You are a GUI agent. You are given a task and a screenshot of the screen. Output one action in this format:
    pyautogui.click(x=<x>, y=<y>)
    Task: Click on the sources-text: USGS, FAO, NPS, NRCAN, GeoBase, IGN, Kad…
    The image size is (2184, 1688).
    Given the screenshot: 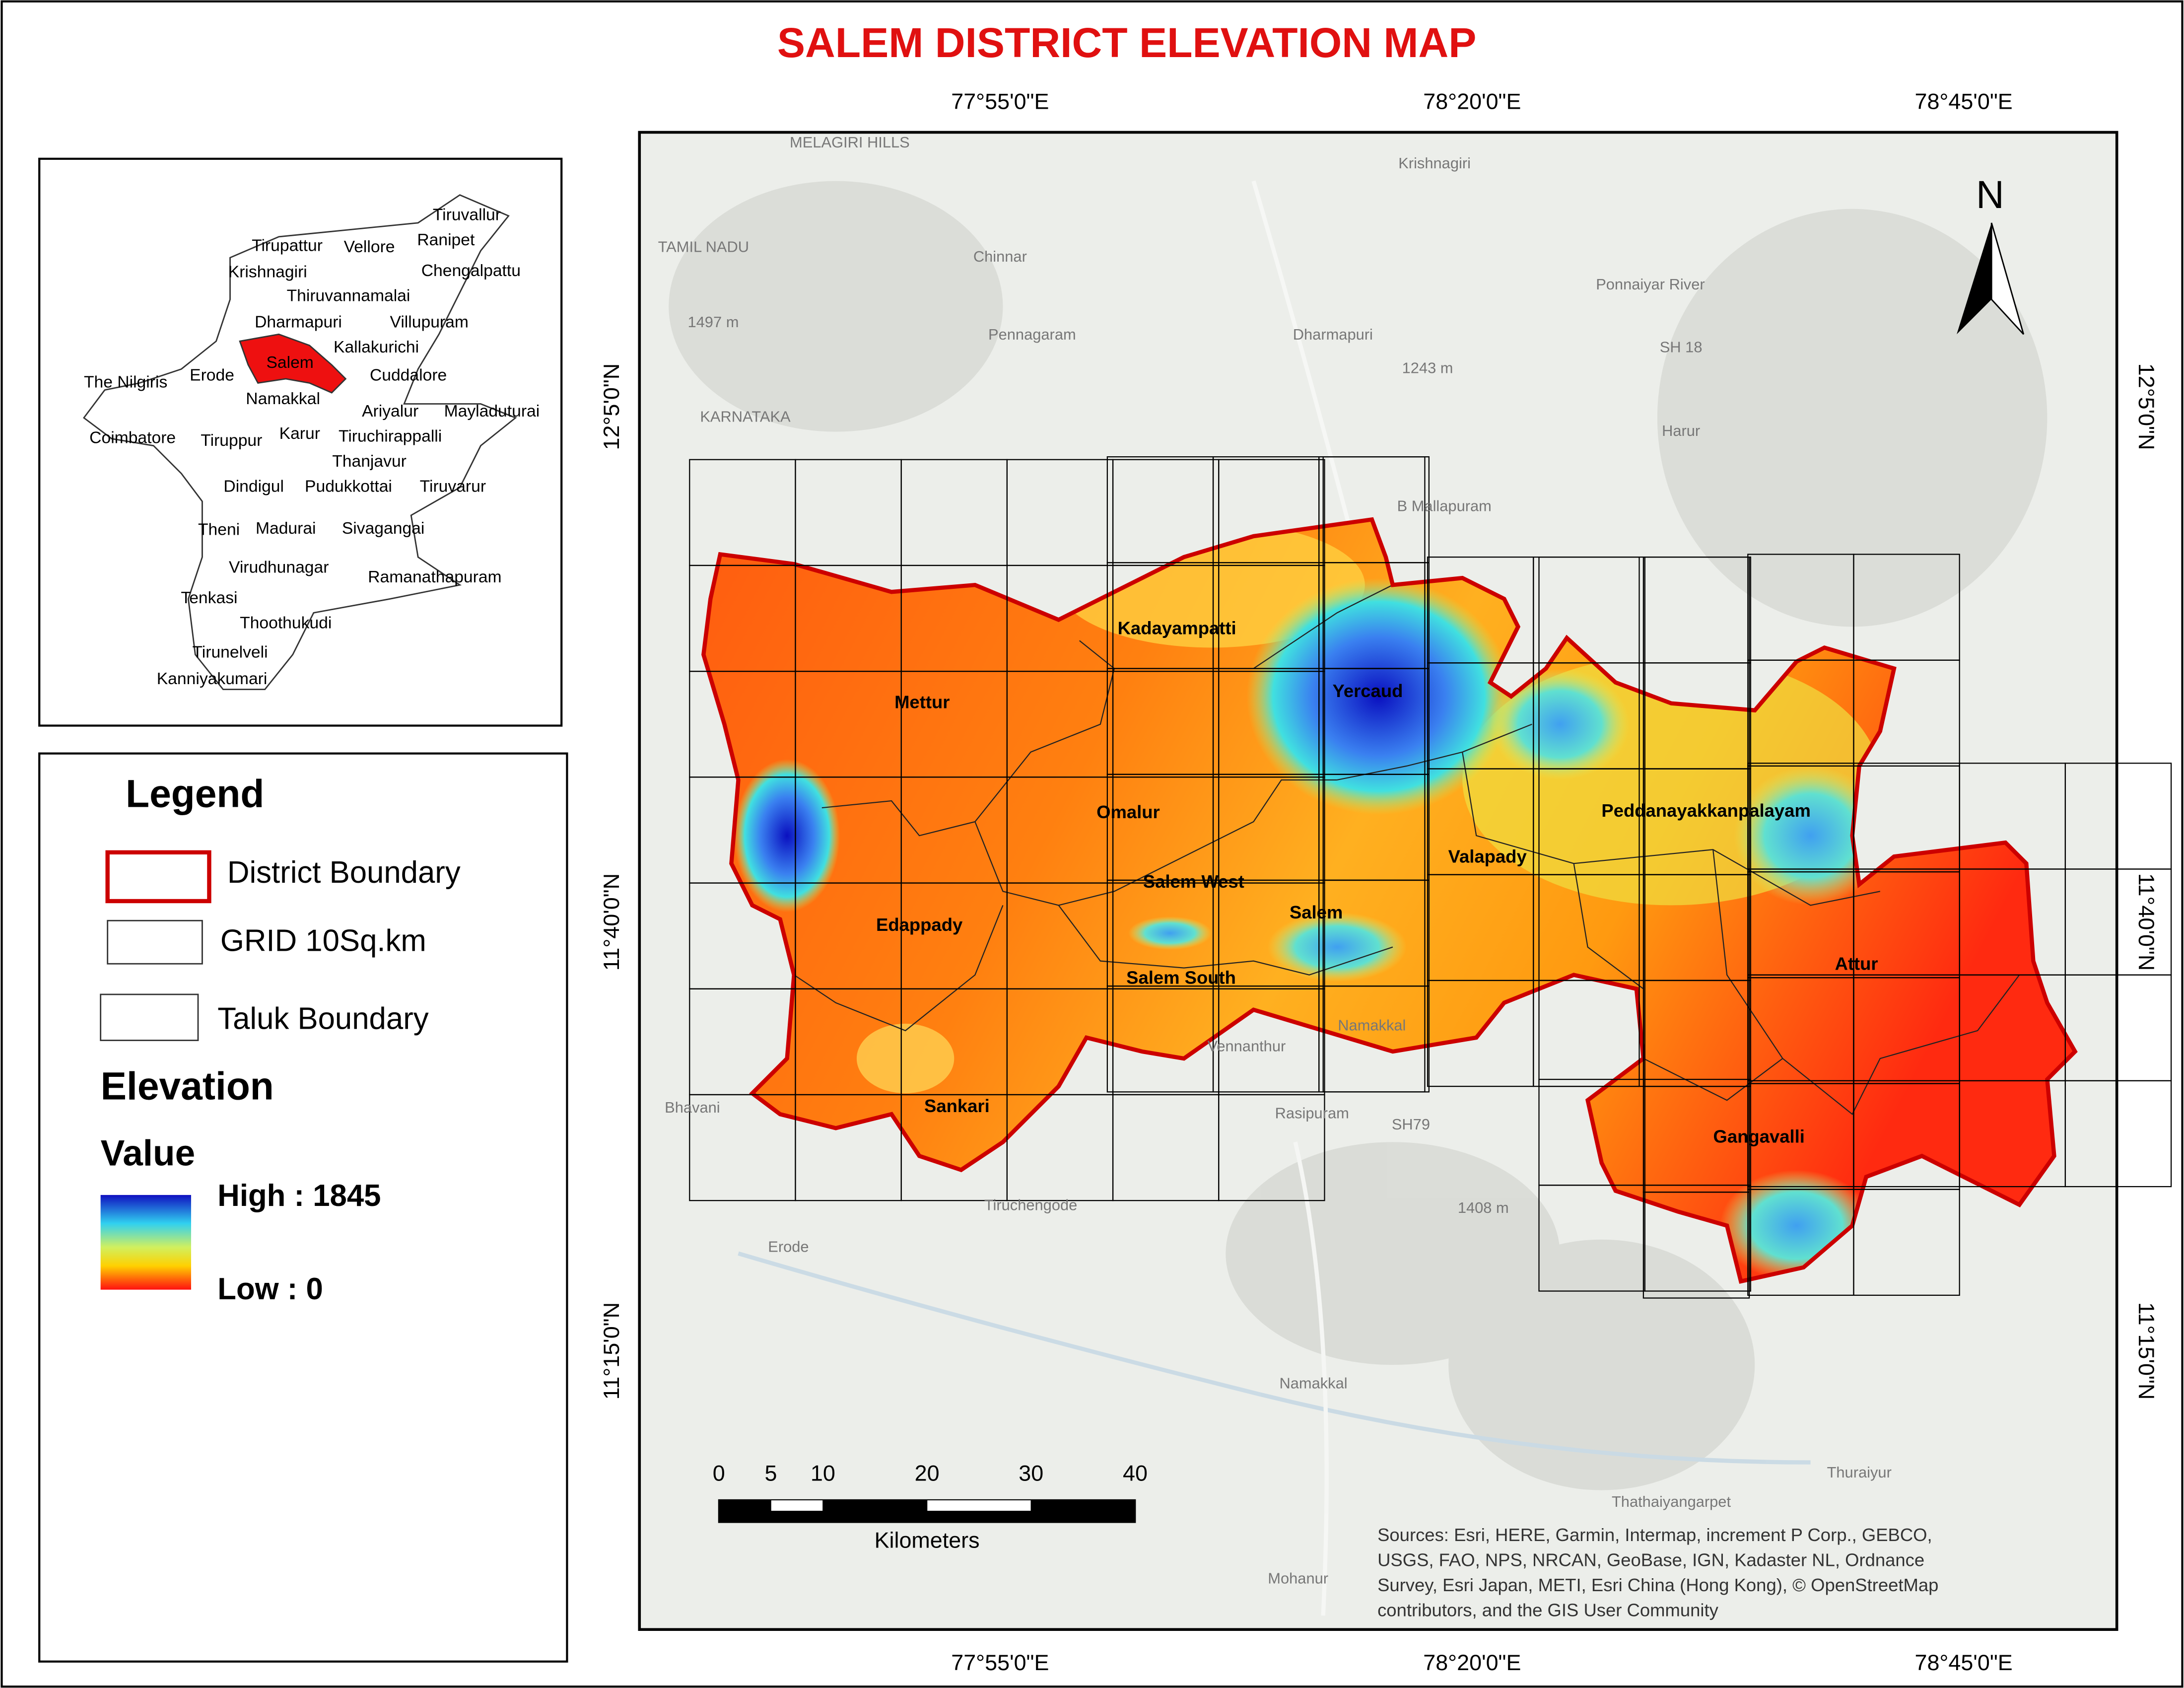 What is the action you would take?
    pyautogui.click(x=1650, y=1559)
    